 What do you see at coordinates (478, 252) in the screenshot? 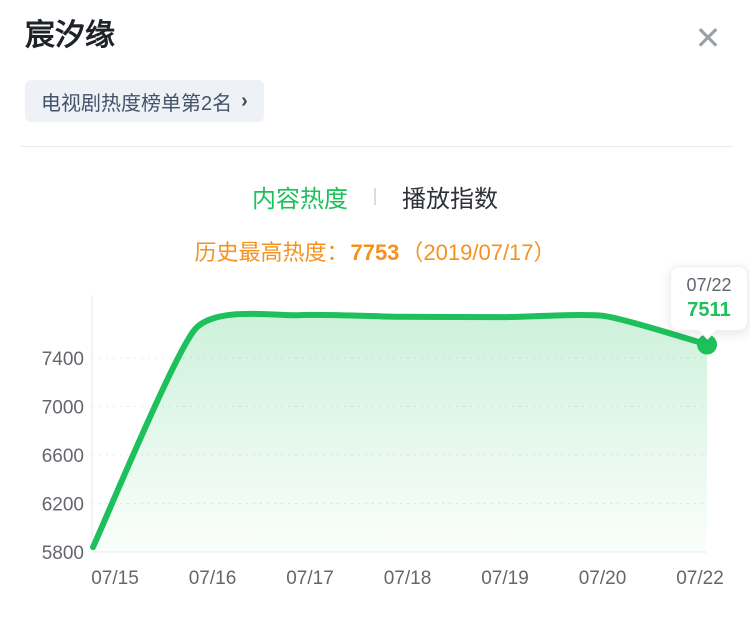
I see `peak-note-date: （2019/07/17）` at bounding box center [478, 252].